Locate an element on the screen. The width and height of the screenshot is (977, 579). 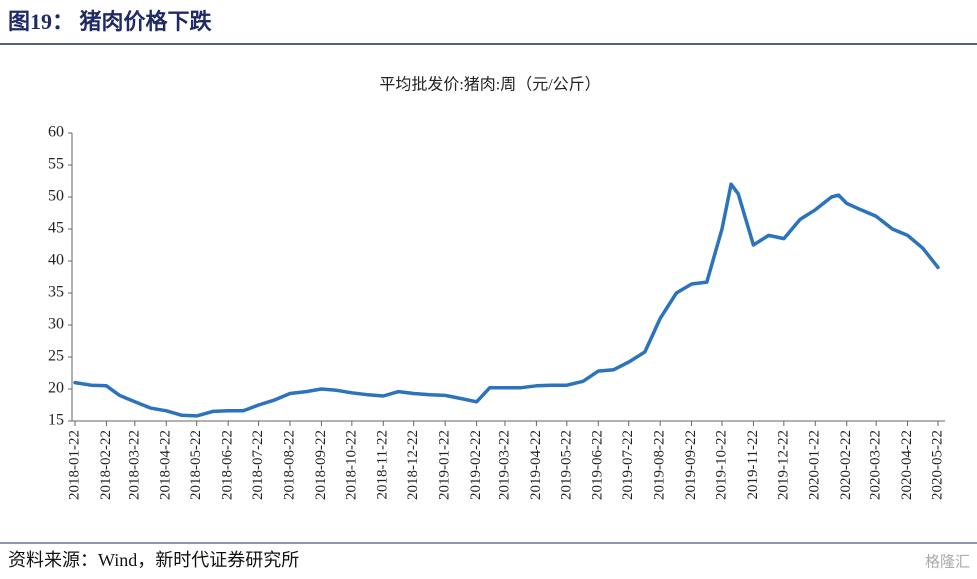
x-tick-label: 2019-06-22 is located at coordinates (598, 465).